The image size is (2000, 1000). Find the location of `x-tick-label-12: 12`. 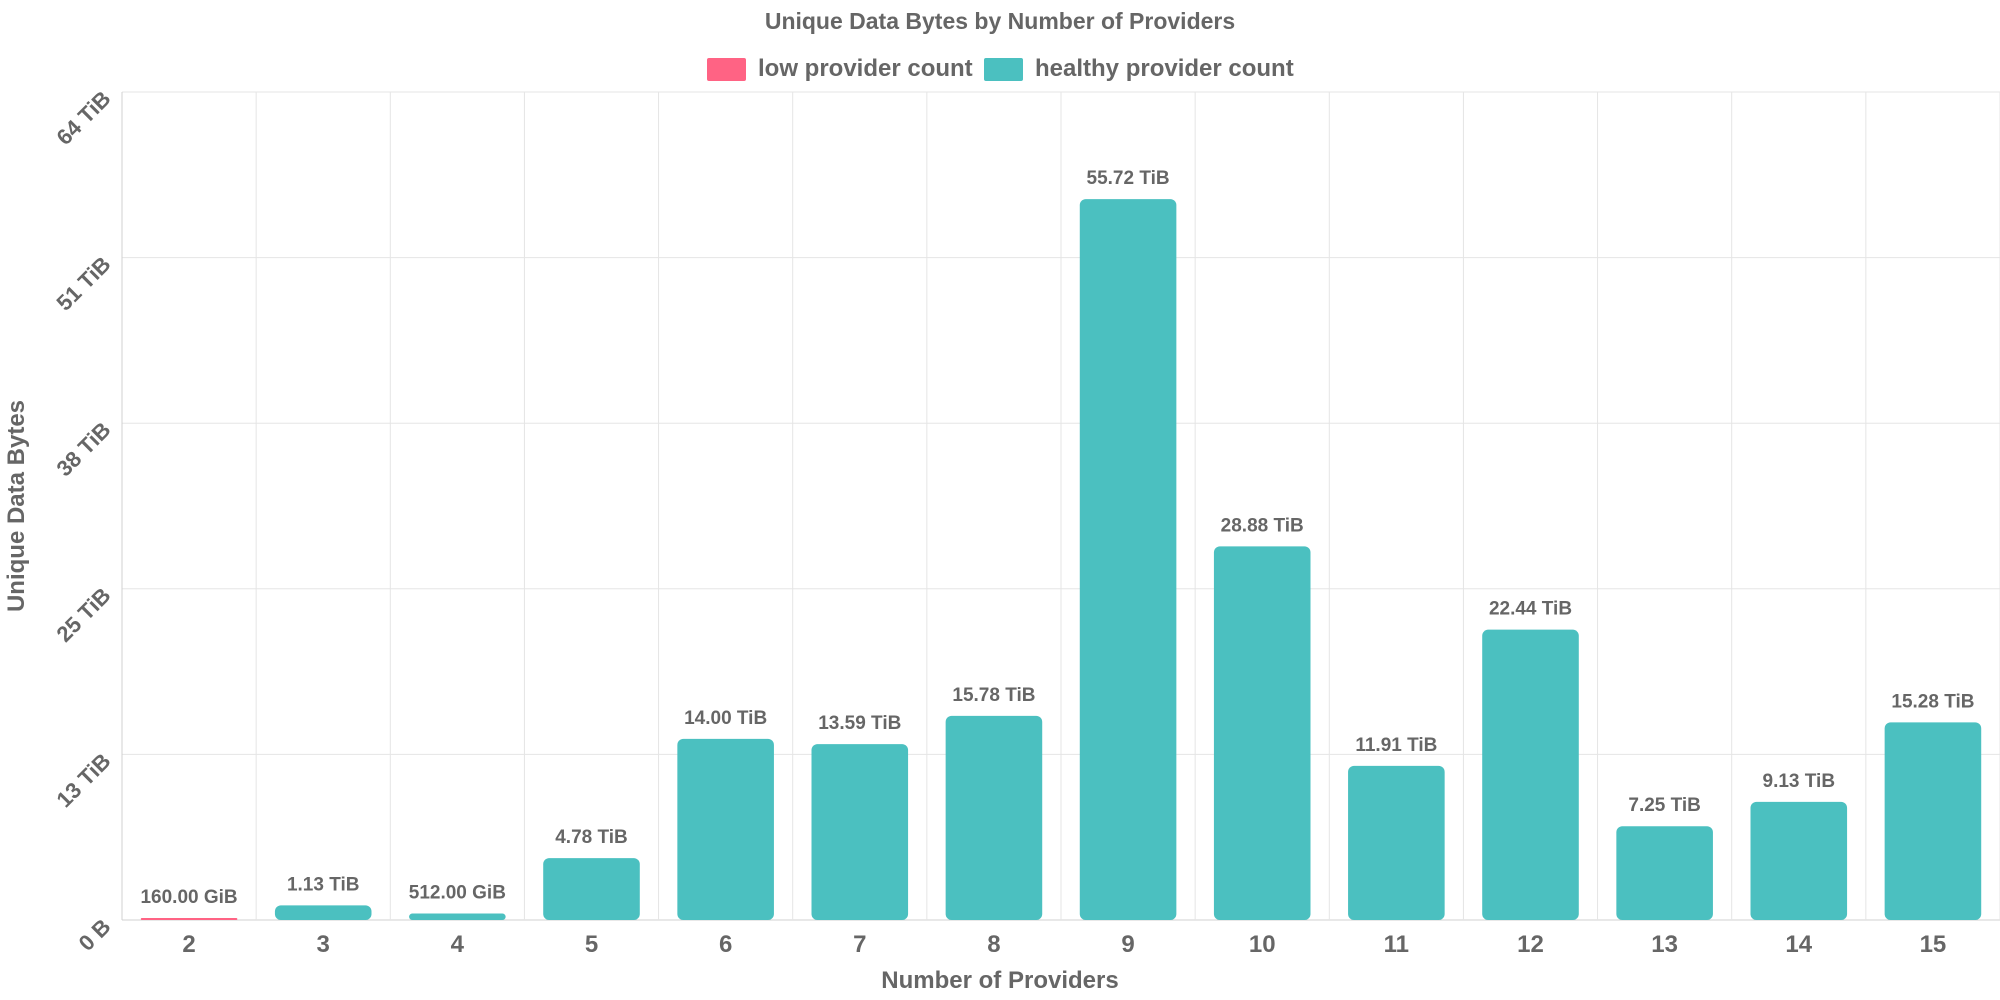

x-tick-label-12: 12 is located at coordinates (1530, 944).